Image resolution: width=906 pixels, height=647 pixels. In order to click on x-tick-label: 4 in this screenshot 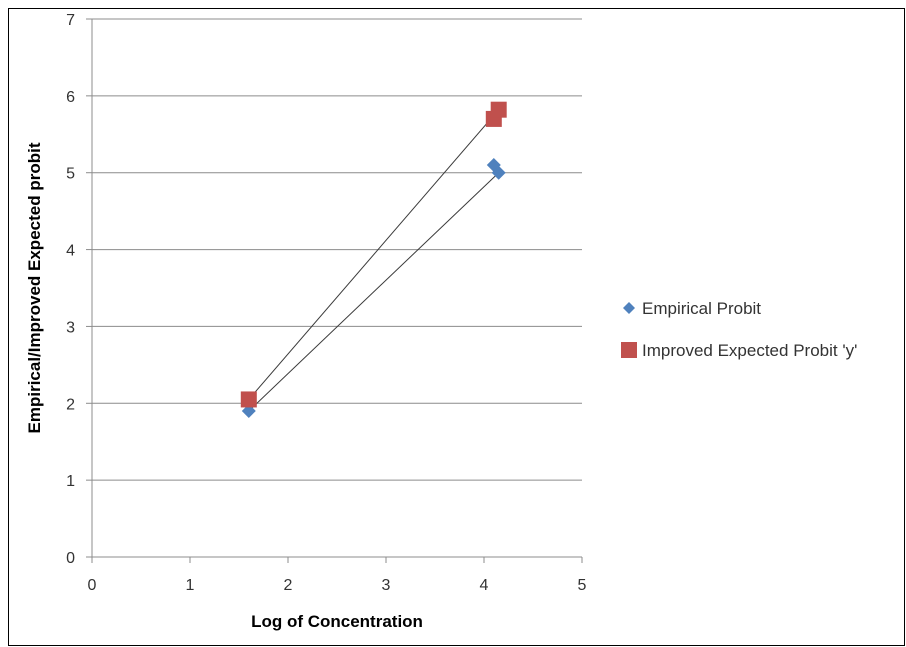, I will do `click(484, 585)`.